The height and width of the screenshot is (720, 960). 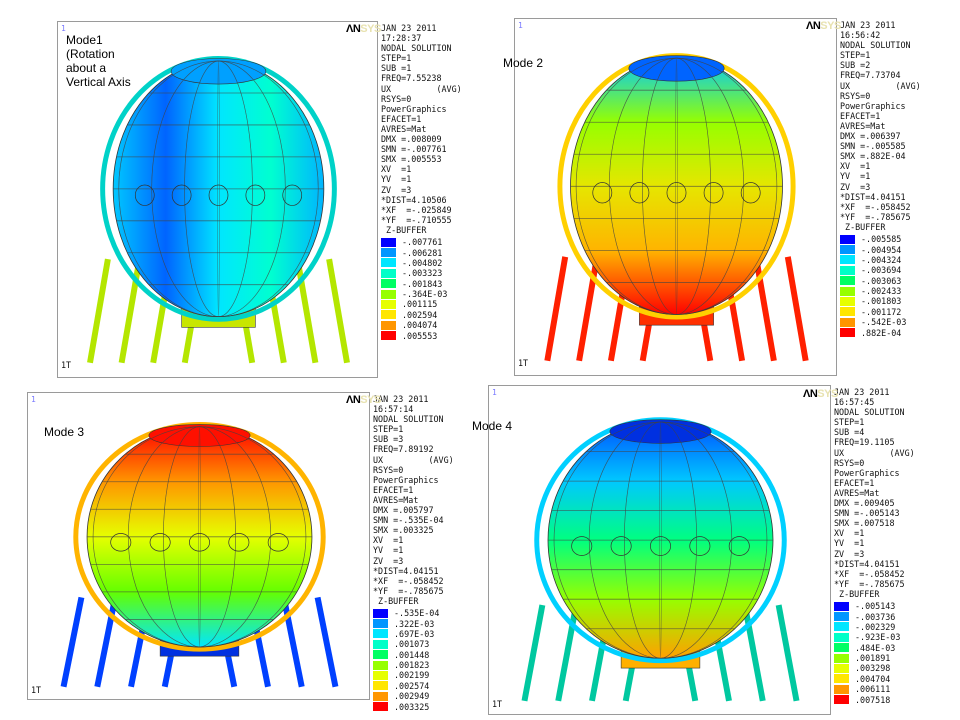 What do you see at coordinates (881, 239) in the screenshot?
I see `legend-value: -.005585` at bounding box center [881, 239].